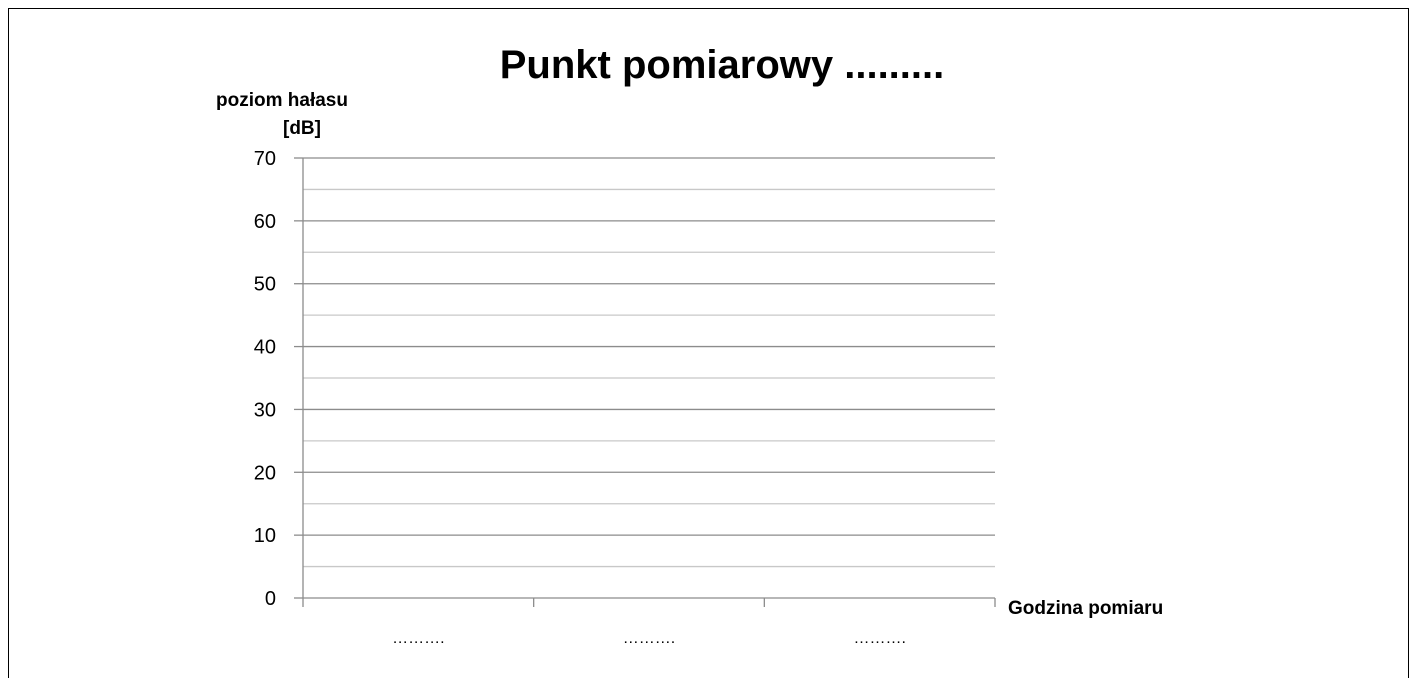 This screenshot has height=678, width=1417. I want to click on y-tick-label: 60, so click(265, 222).